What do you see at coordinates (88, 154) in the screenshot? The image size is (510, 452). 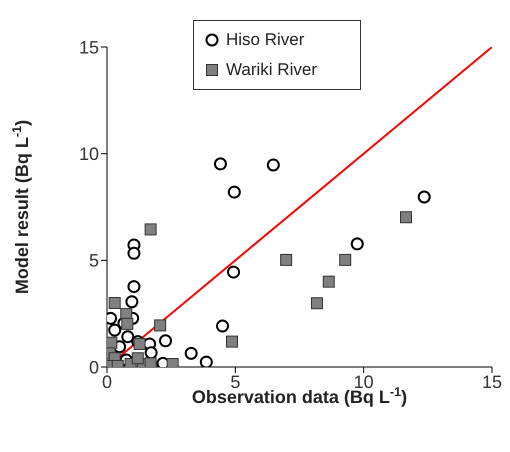 I see `y-tick-label: 10` at bounding box center [88, 154].